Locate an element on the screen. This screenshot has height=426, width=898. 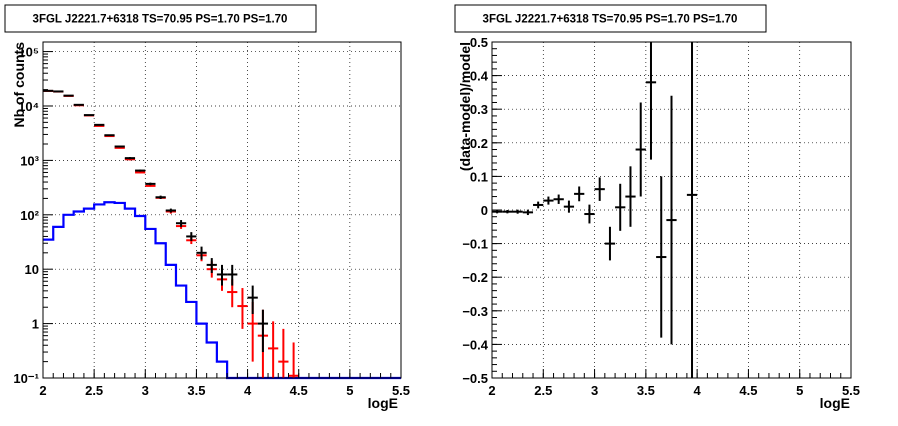
y-tick-label: −0.5 is located at coordinates (475, 378).